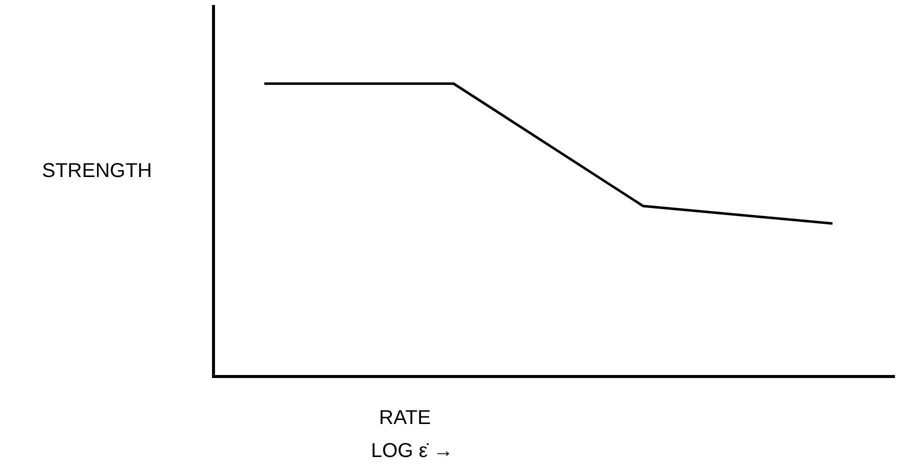  What do you see at coordinates (405, 418) in the screenshot?
I see `x-axis-title: RATE` at bounding box center [405, 418].